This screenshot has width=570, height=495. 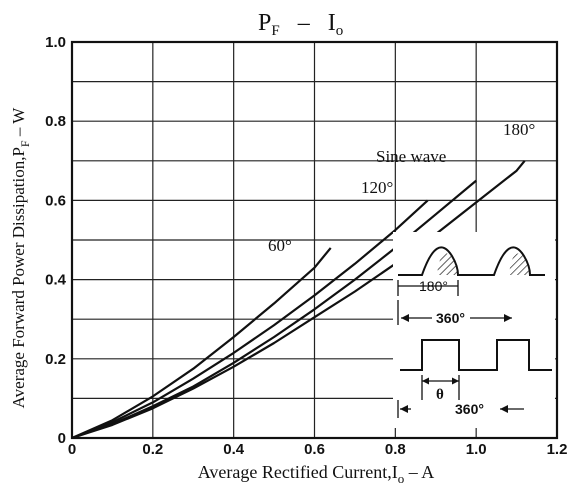 What do you see at coordinates (519, 129) in the screenshot?
I see `label-180: 180°` at bounding box center [519, 129].